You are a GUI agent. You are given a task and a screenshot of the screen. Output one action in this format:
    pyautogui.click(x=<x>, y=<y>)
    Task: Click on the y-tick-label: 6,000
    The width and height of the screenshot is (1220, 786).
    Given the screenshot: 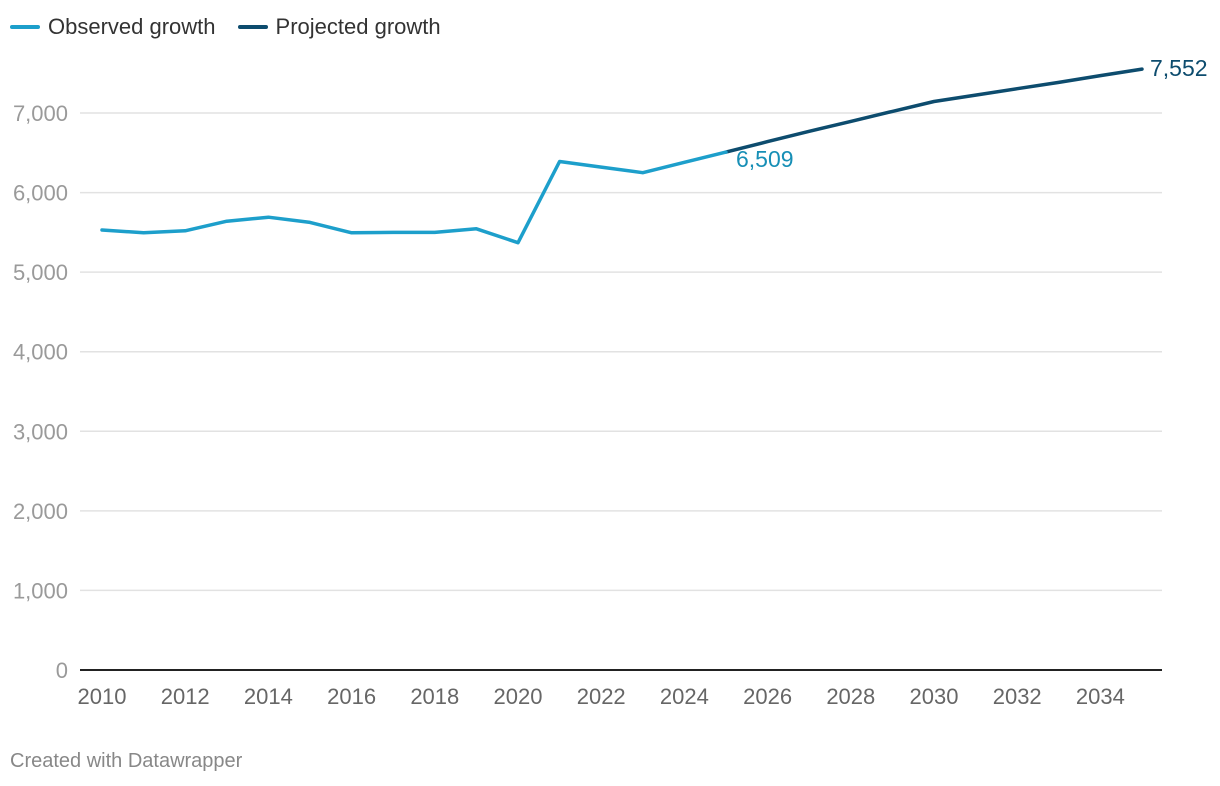 What is the action you would take?
    pyautogui.click(x=40, y=193)
    